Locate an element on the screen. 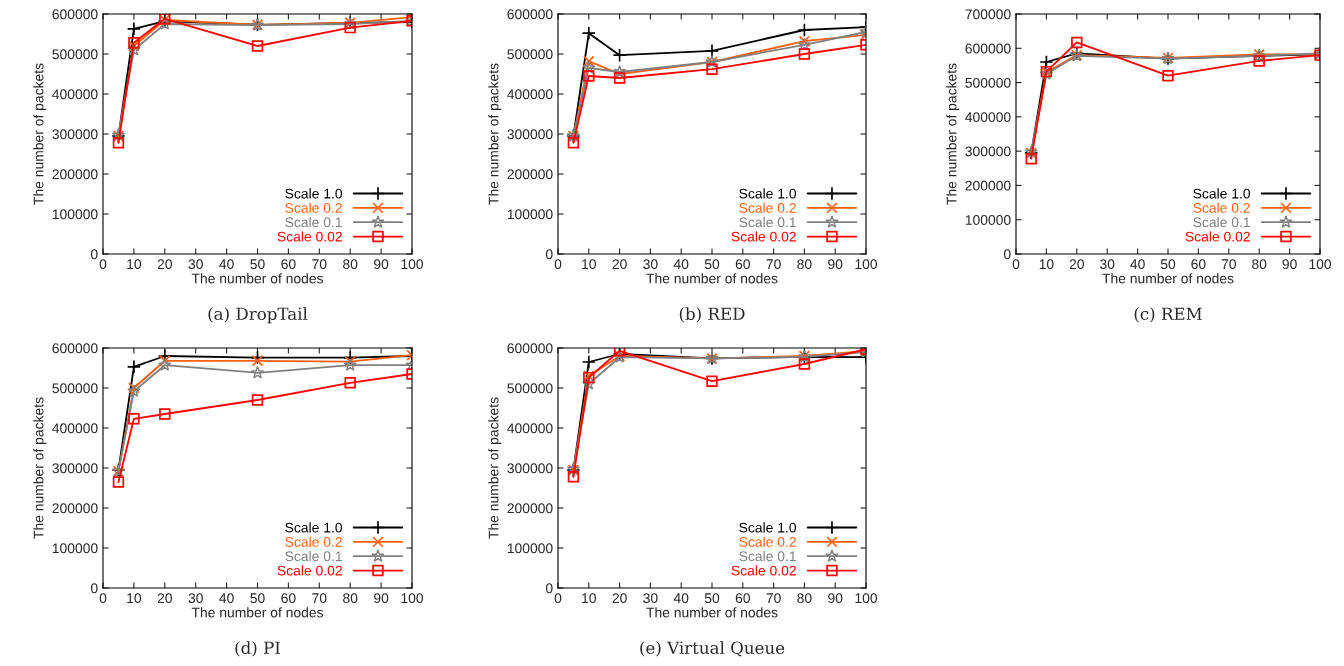 This screenshot has width=1344, height=666. text: (a) DropTail is located at coordinates (258, 315).